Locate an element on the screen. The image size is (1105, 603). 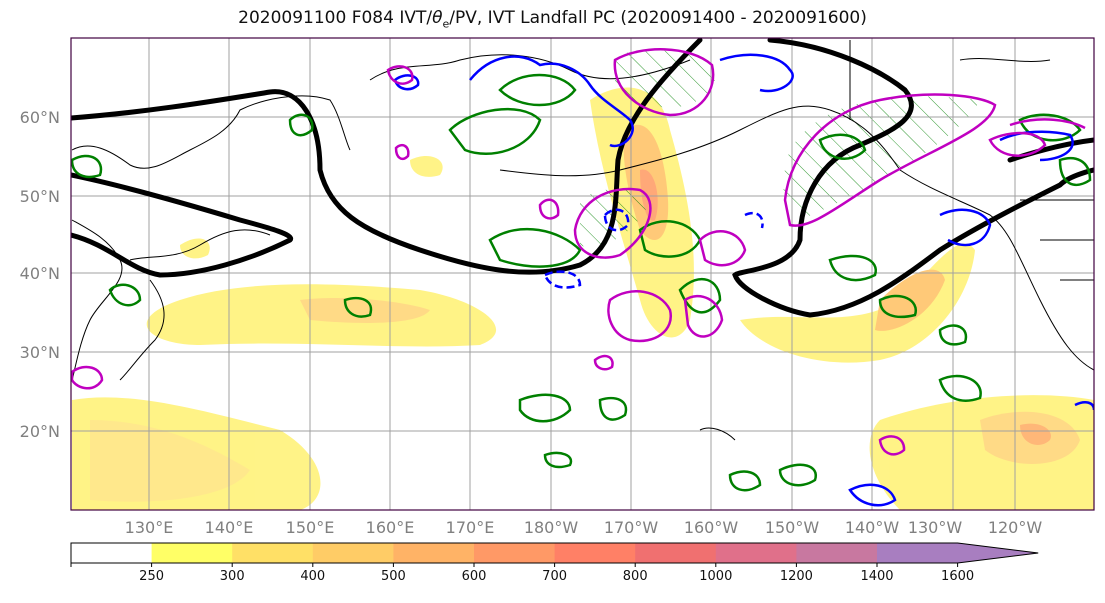
lon-label-180w: 180°W is located at coordinates (551, 527).